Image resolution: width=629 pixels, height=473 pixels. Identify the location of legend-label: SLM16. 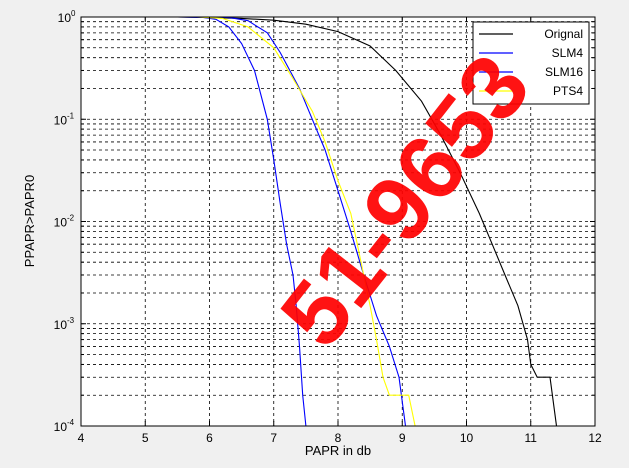
(564, 72).